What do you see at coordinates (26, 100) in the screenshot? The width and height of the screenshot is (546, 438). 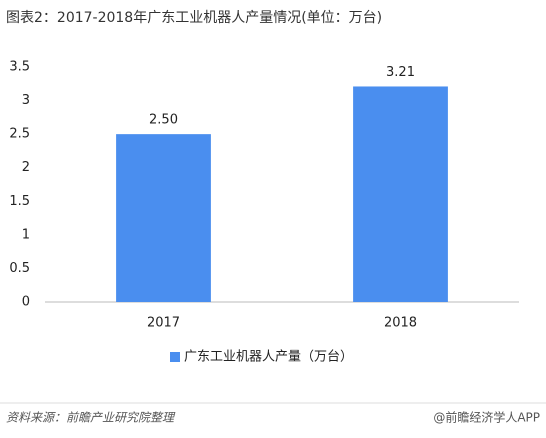 I see `y-tick-label: 3` at bounding box center [26, 100].